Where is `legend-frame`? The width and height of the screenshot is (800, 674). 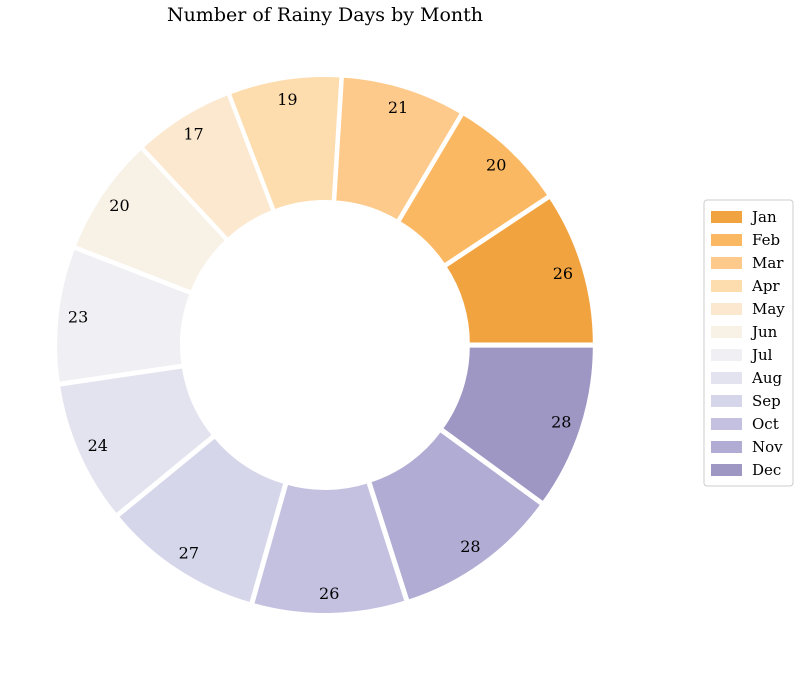 legend-frame is located at coordinates (748, 343).